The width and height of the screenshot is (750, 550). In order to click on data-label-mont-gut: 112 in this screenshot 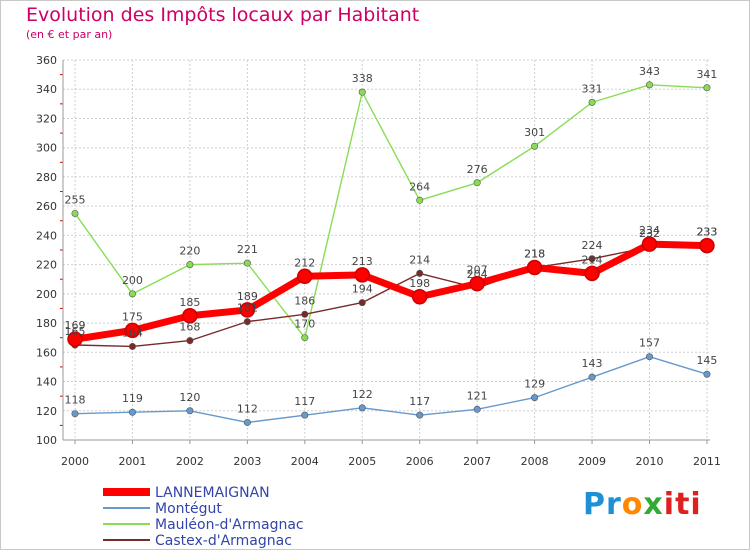, I will do `click(247, 408)`.